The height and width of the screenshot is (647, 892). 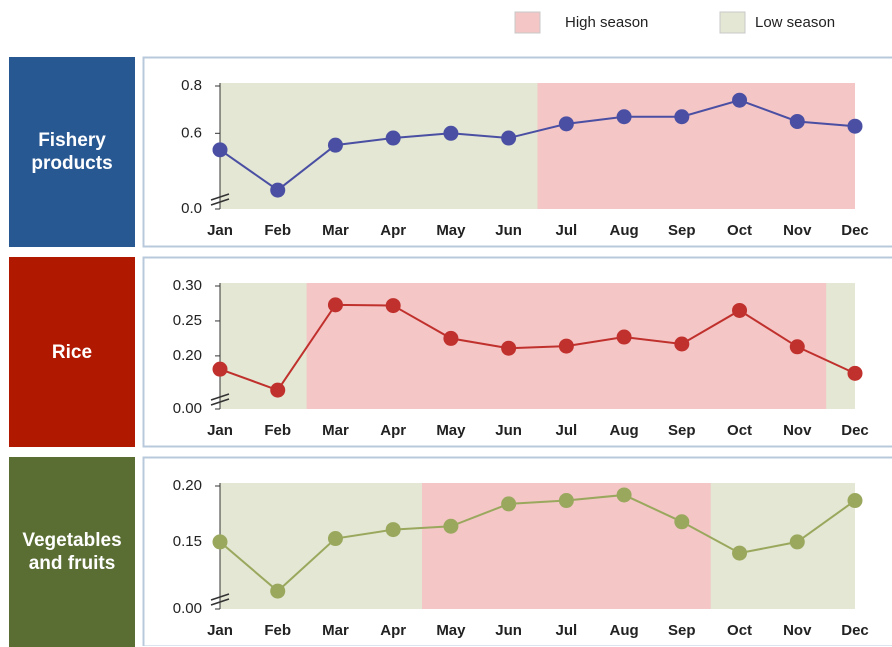 I want to click on y-tick-label: 0.25, so click(x=187, y=320).